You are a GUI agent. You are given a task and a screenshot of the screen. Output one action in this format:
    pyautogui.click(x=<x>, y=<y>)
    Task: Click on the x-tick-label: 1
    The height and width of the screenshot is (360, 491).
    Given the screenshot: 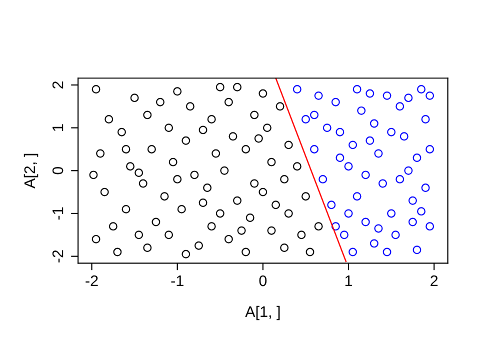 What is the action you would take?
    pyautogui.click(x=348, y=281)
    